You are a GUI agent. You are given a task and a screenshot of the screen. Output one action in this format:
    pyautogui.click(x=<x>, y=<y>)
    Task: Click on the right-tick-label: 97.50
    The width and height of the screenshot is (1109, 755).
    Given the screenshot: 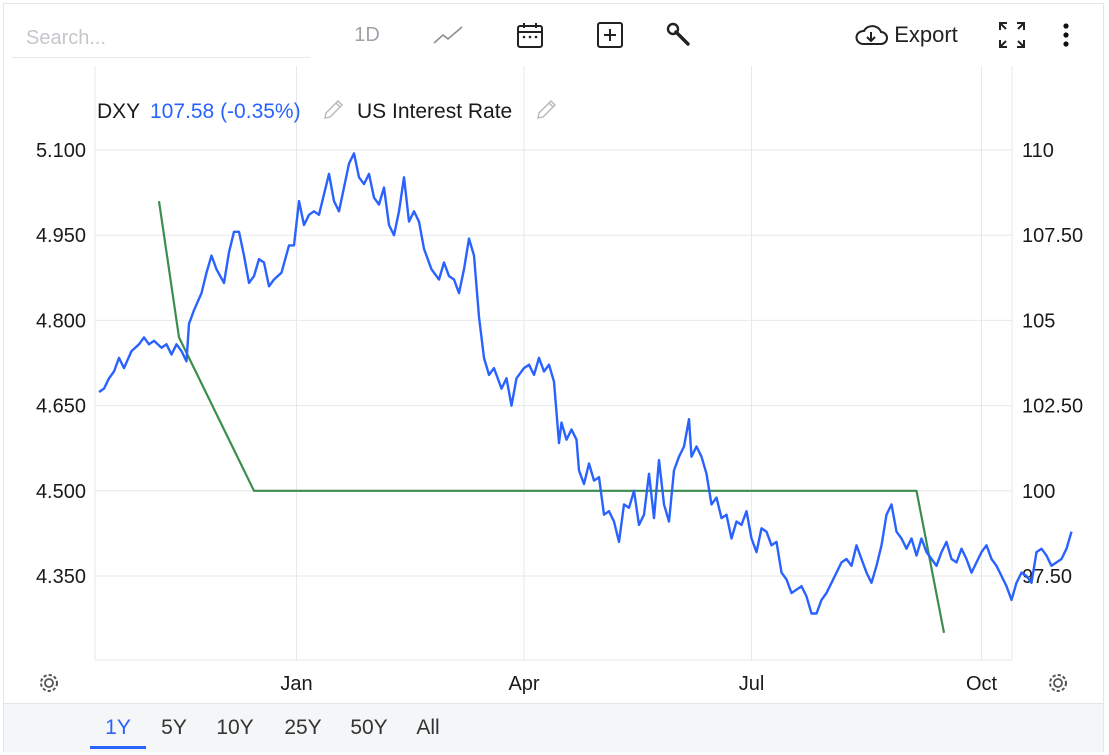 What is the action you would take?
    pyautogui.click(x=1047, y=577)
    